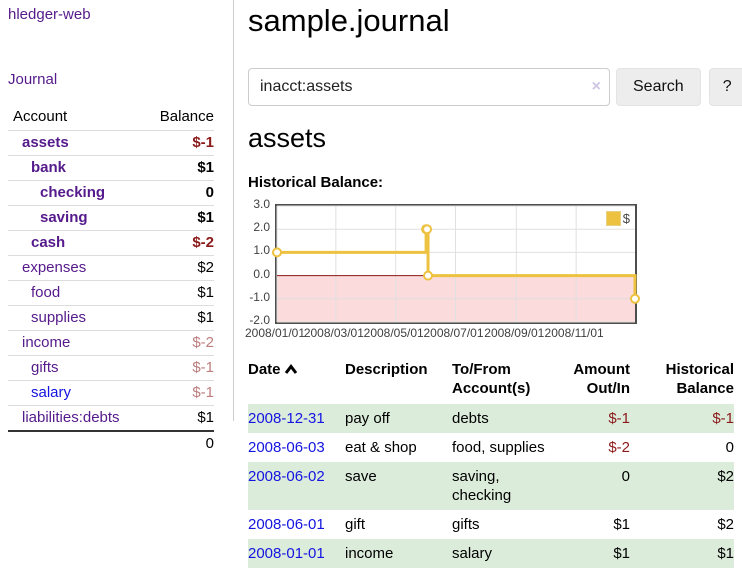 This screenshot has height=582, width=742. What do you see at coordinates (46, 292) in the screenshot?
I see `account-link: food` at bounding box center [46, 292].